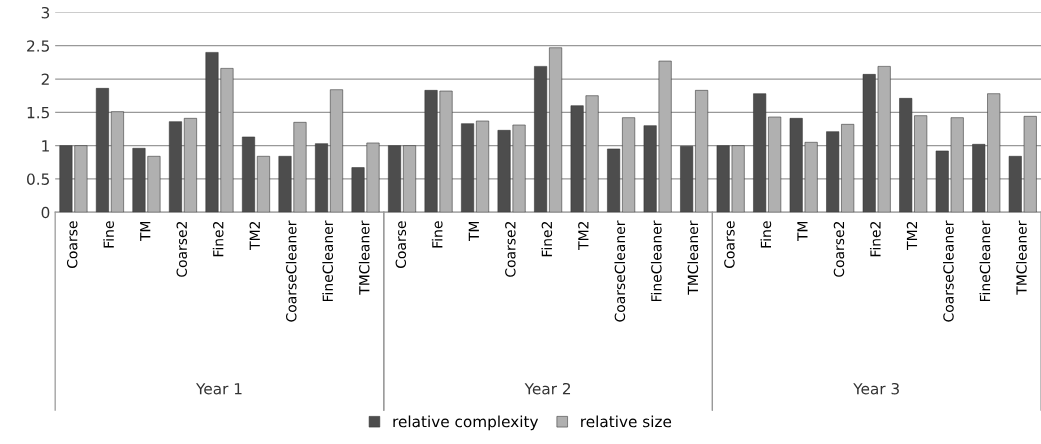  I want to click on legend-label: relative complexity, so click(466, 423).